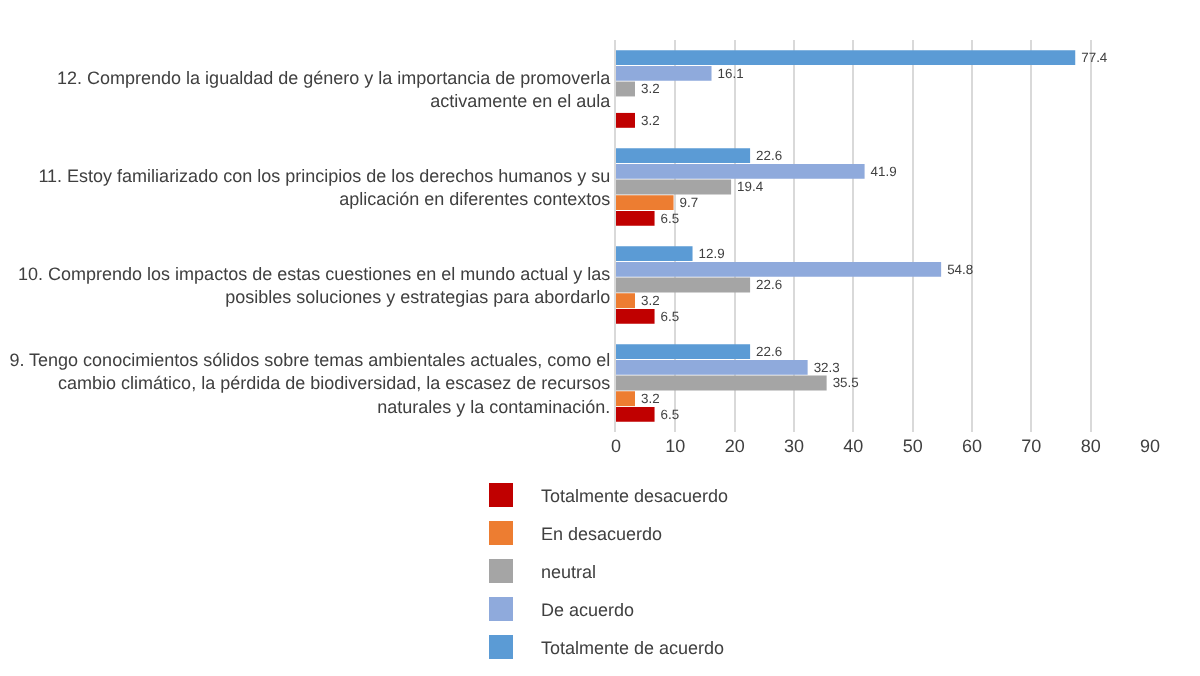 The image size is (1200, 676). I want to click on x-tick-label: 20, so click(734, 446).